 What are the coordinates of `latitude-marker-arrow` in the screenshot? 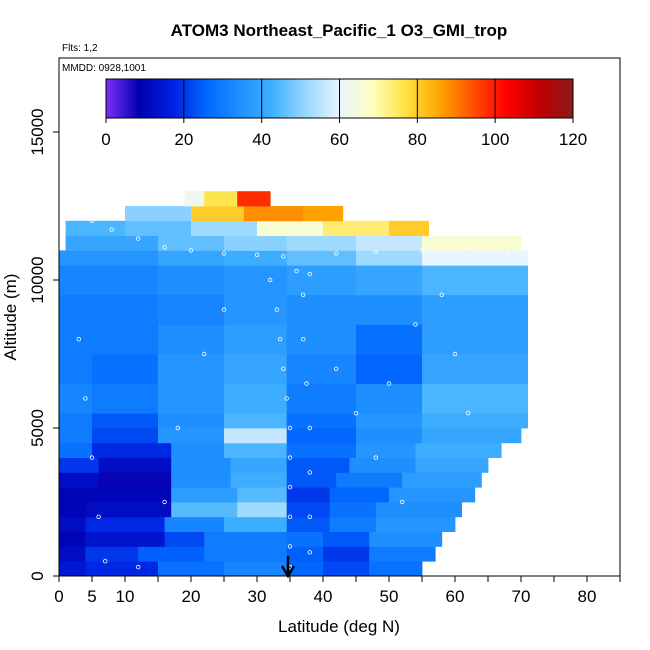 It's located at (288, 567).